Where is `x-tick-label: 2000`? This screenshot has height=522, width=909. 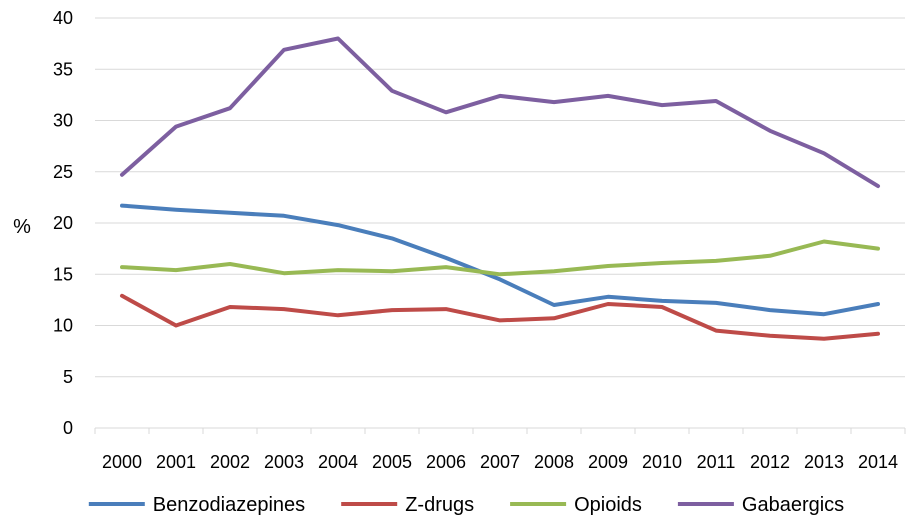 x-tick-label: 2000 is located at coordinates (122, 462).